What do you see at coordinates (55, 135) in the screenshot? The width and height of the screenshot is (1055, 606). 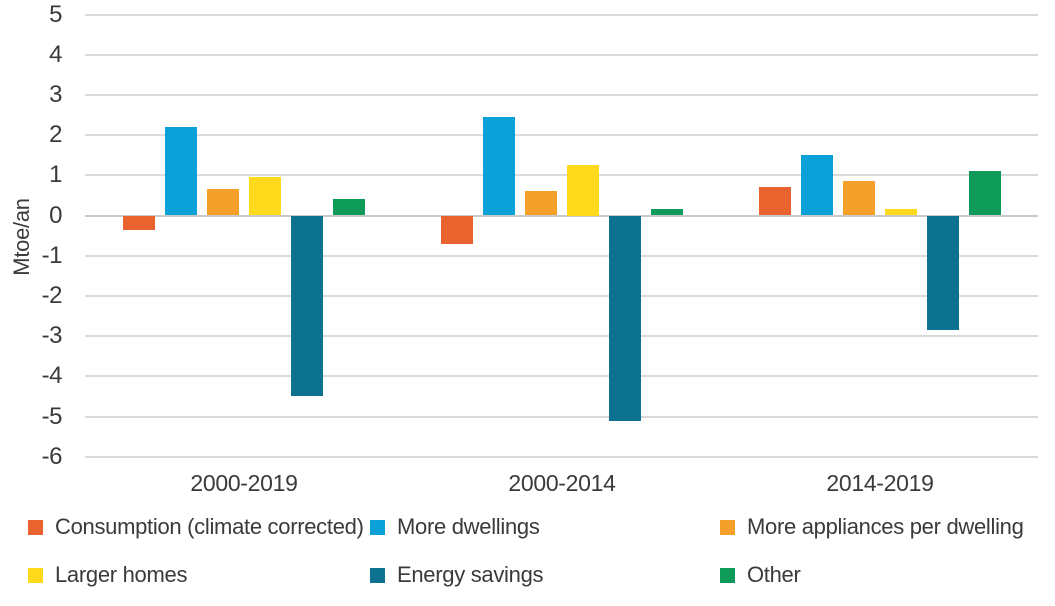 I see `y-tick-label: 2` at bounding box center [55, 135].